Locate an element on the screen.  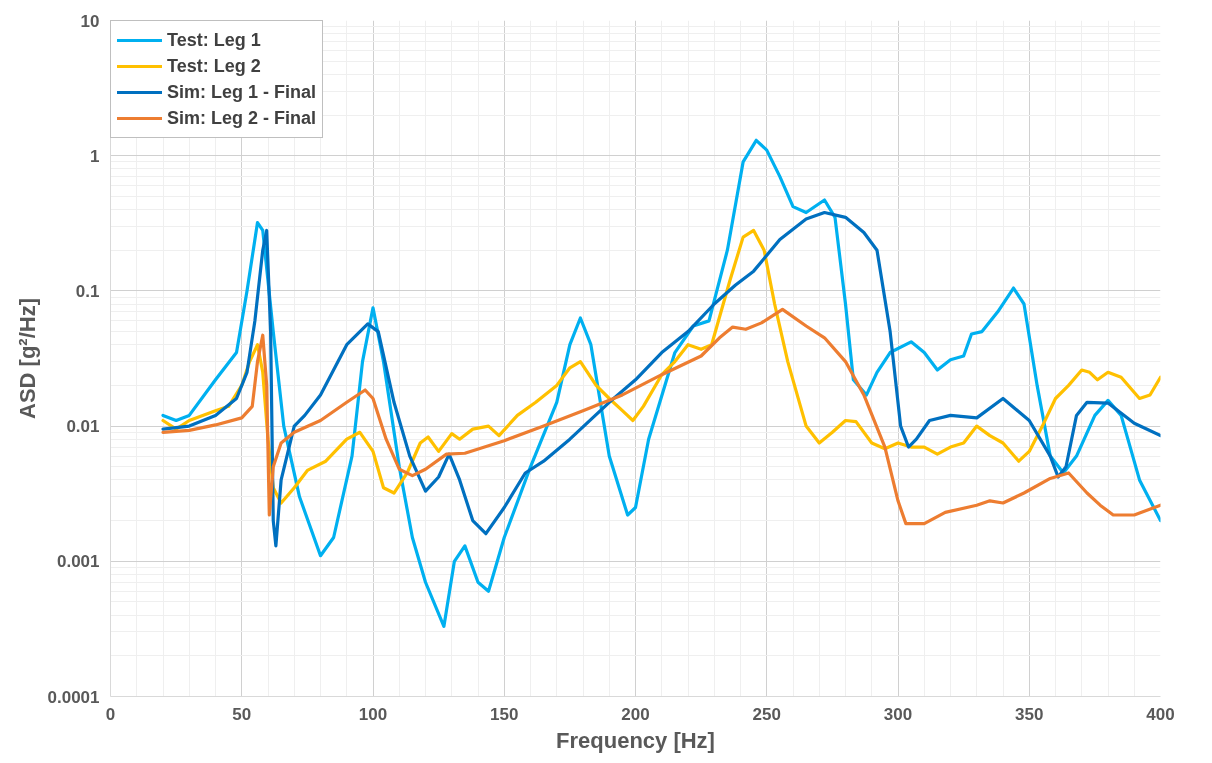
y-tick-label: 0.01 is located at coordinates (83, 427).